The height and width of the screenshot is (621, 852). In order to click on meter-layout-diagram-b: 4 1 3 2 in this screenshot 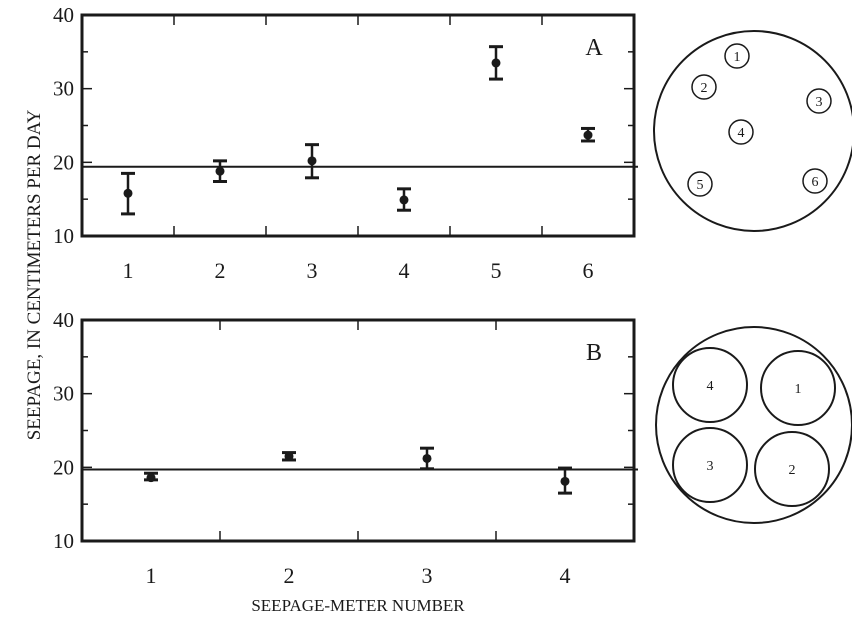, I will do `click(753, 425)`.